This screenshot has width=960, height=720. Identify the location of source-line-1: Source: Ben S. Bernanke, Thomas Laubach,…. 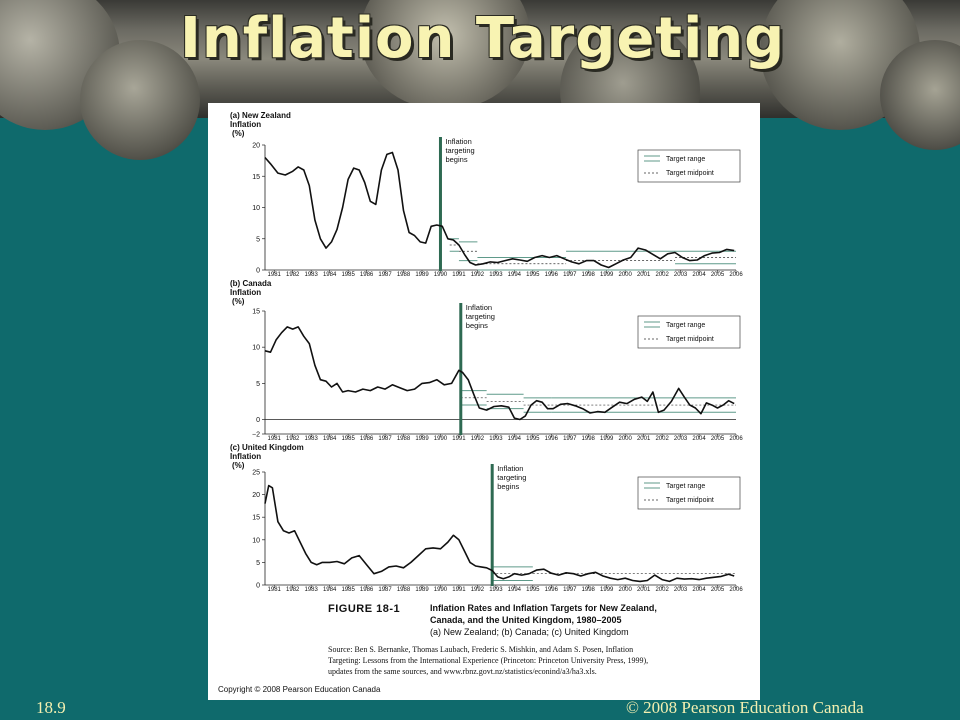
(481, 649).